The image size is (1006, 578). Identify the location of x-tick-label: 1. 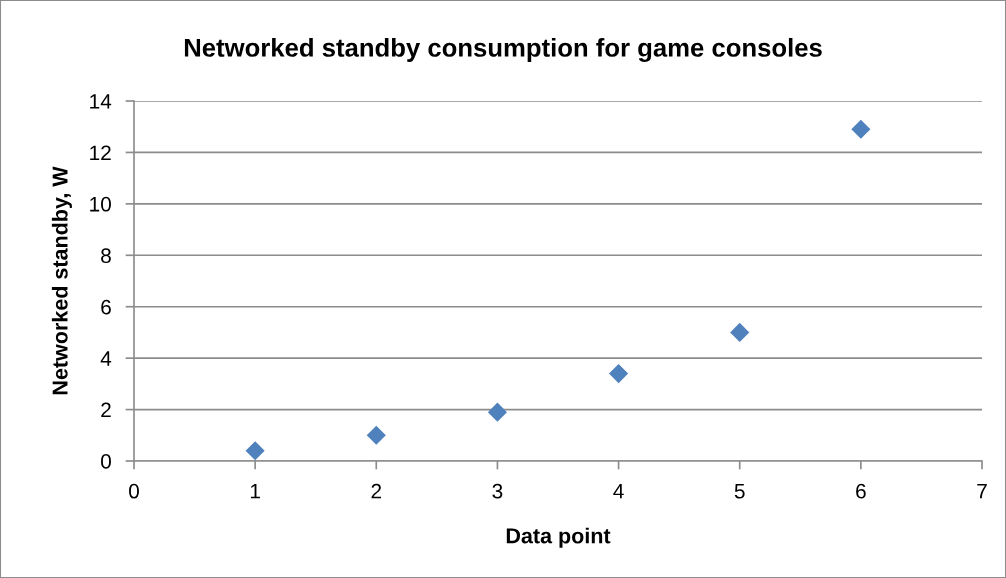
(255, 491).